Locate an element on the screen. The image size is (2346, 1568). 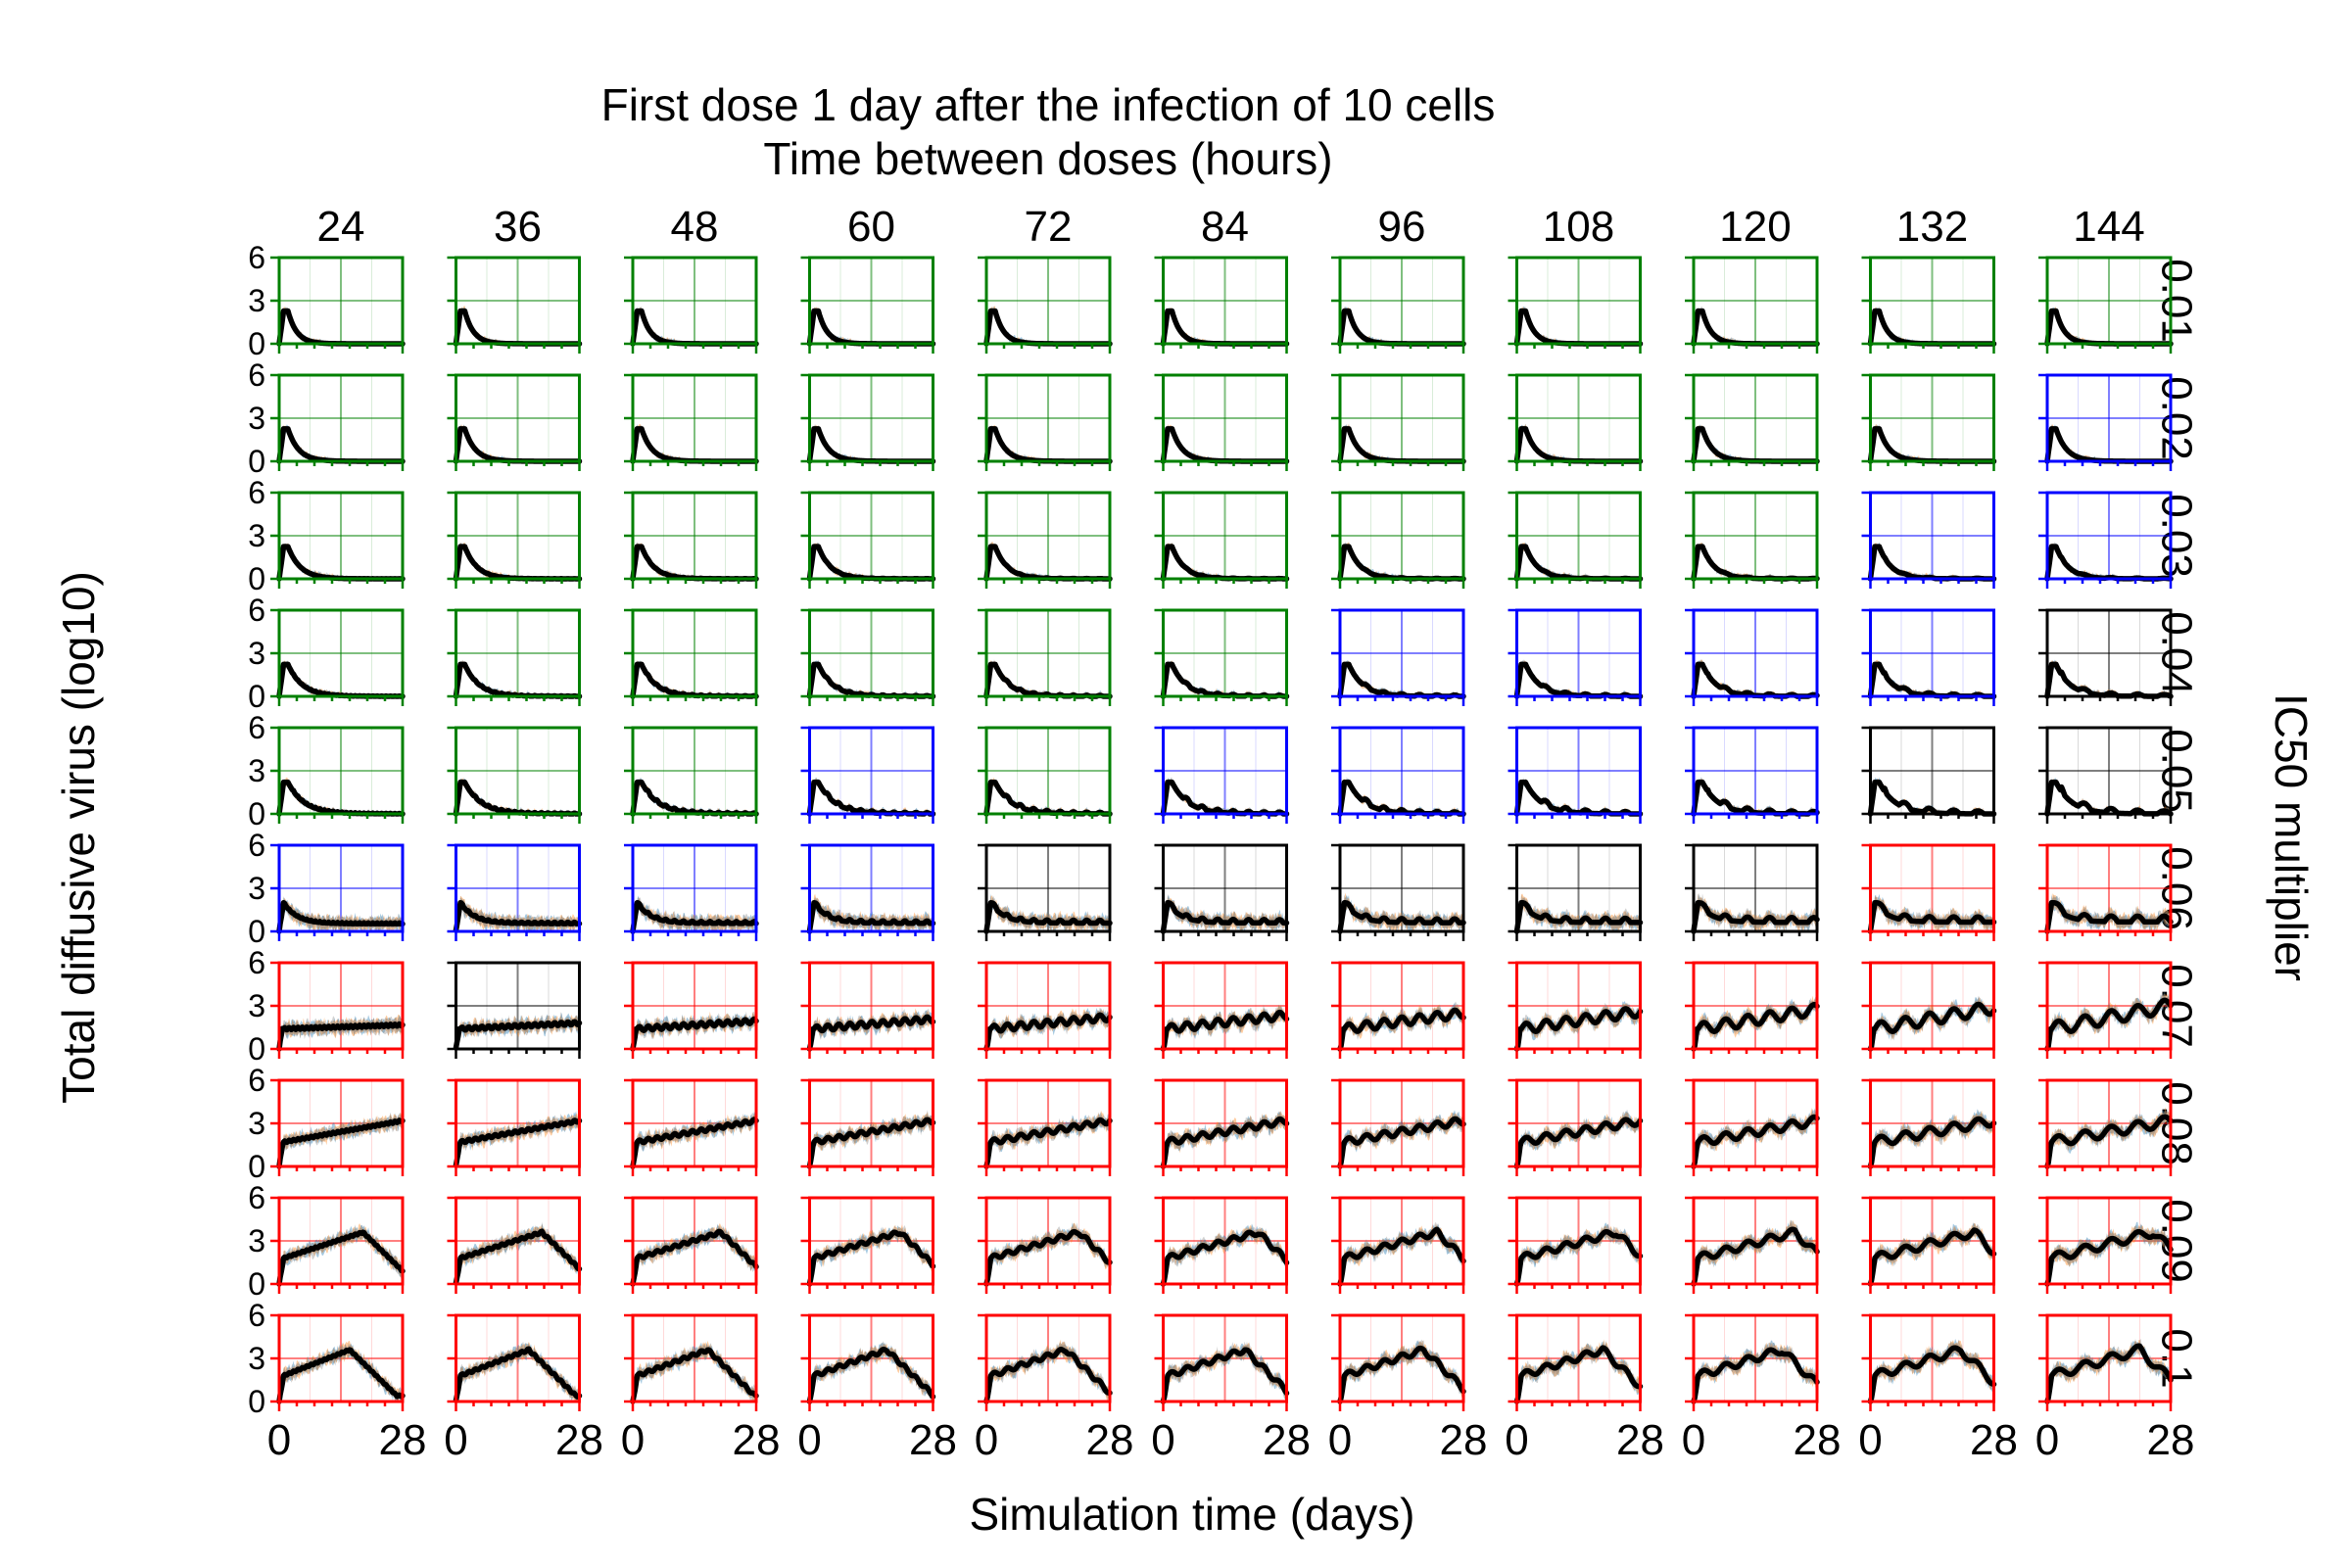
panel-0.1-132 is located at coordinates (1929, 1362).